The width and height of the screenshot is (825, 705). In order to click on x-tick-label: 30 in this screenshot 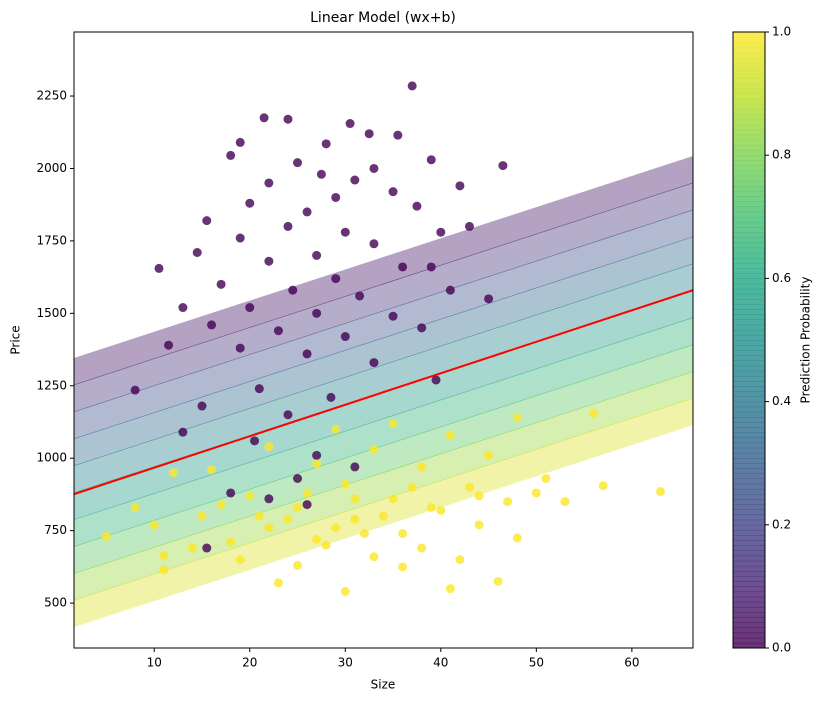, I will do `click(345, 663)`.